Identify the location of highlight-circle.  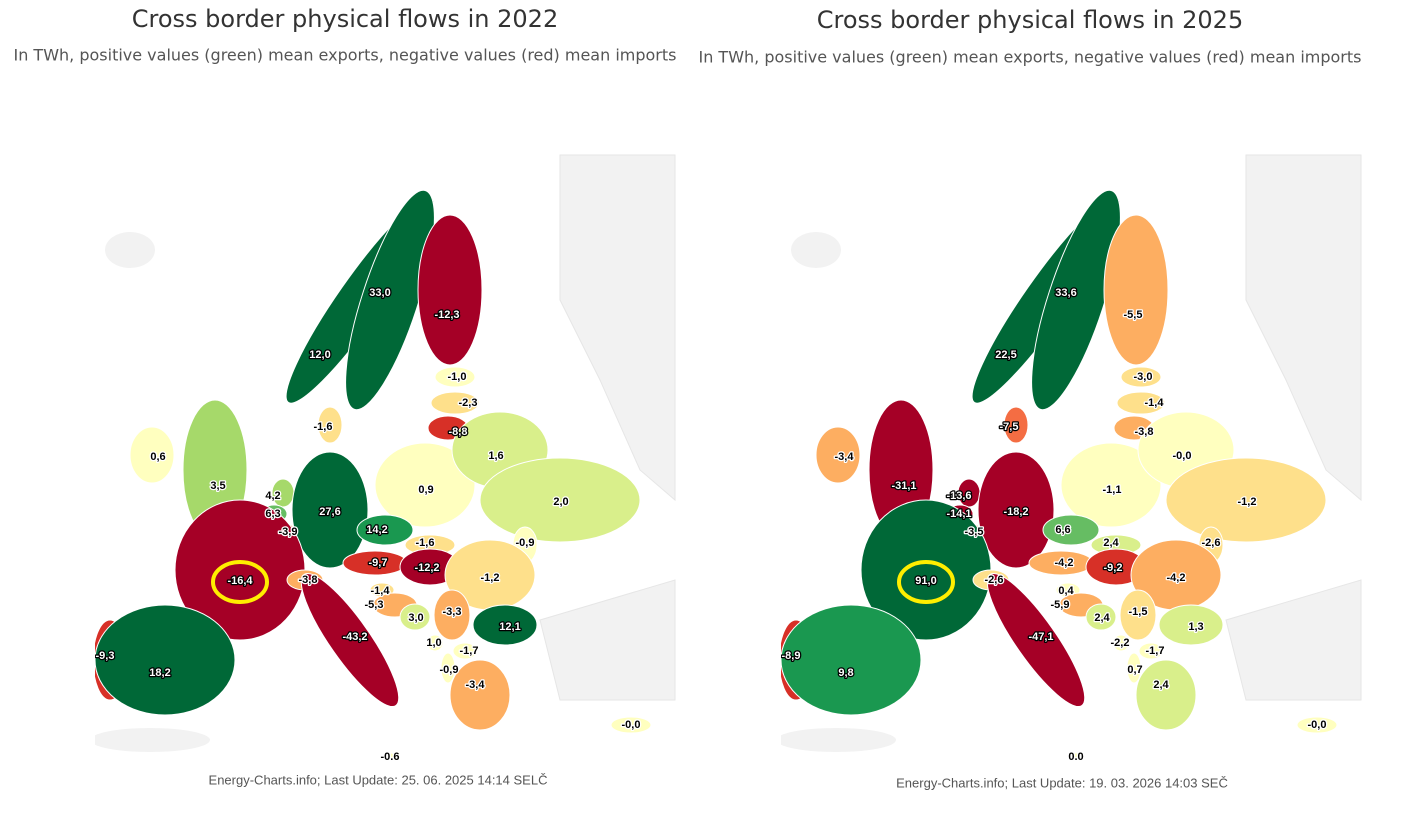
(926, 582).